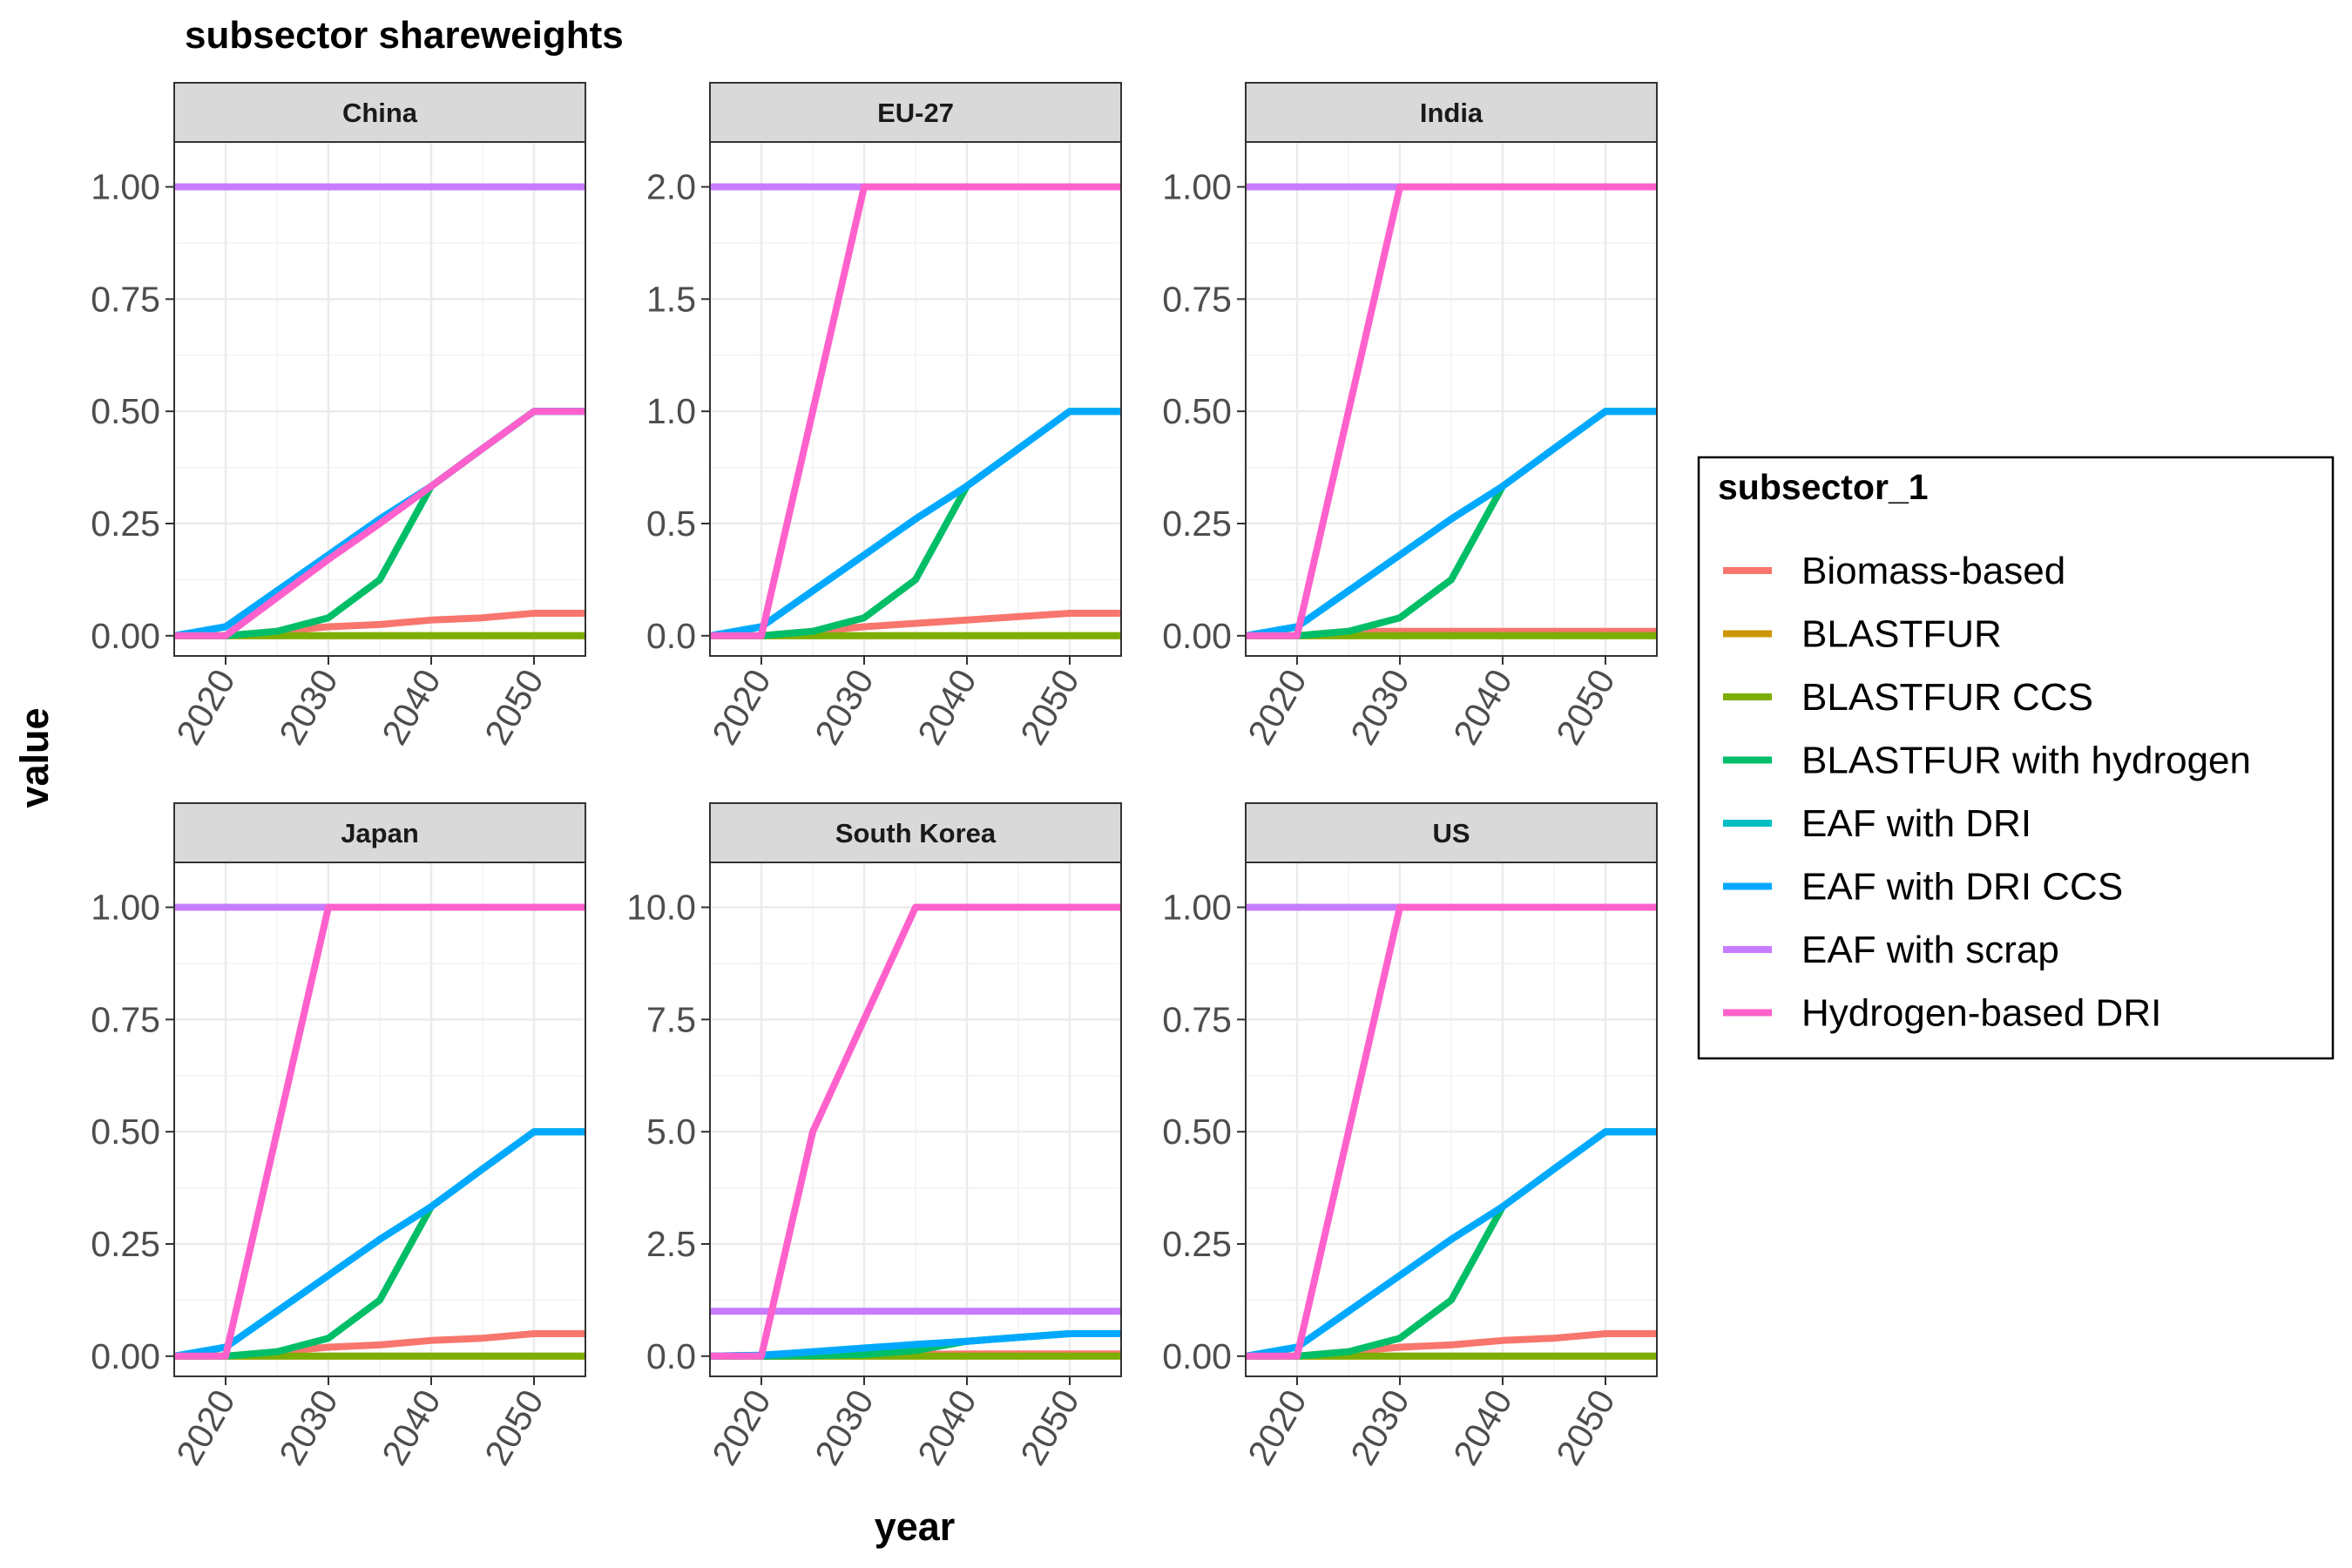  What do you see at coordinates (379, 1244) in the screenshot?
I see `line-japan-eaf-with-dri-ccs` at bounding box center [379, 1244].